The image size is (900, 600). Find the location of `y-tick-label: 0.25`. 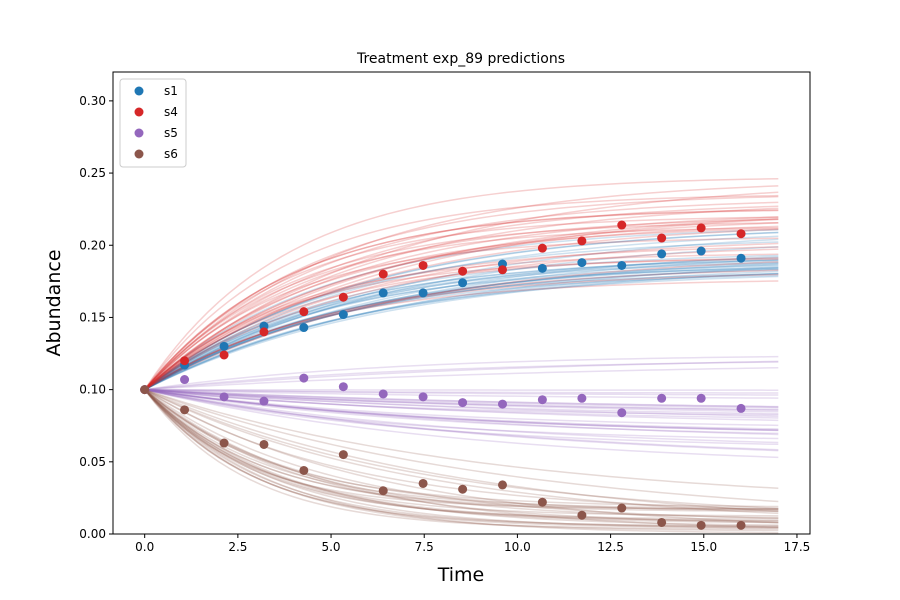

y-tick-label: 0.25 is located at coordinates (92, 173).